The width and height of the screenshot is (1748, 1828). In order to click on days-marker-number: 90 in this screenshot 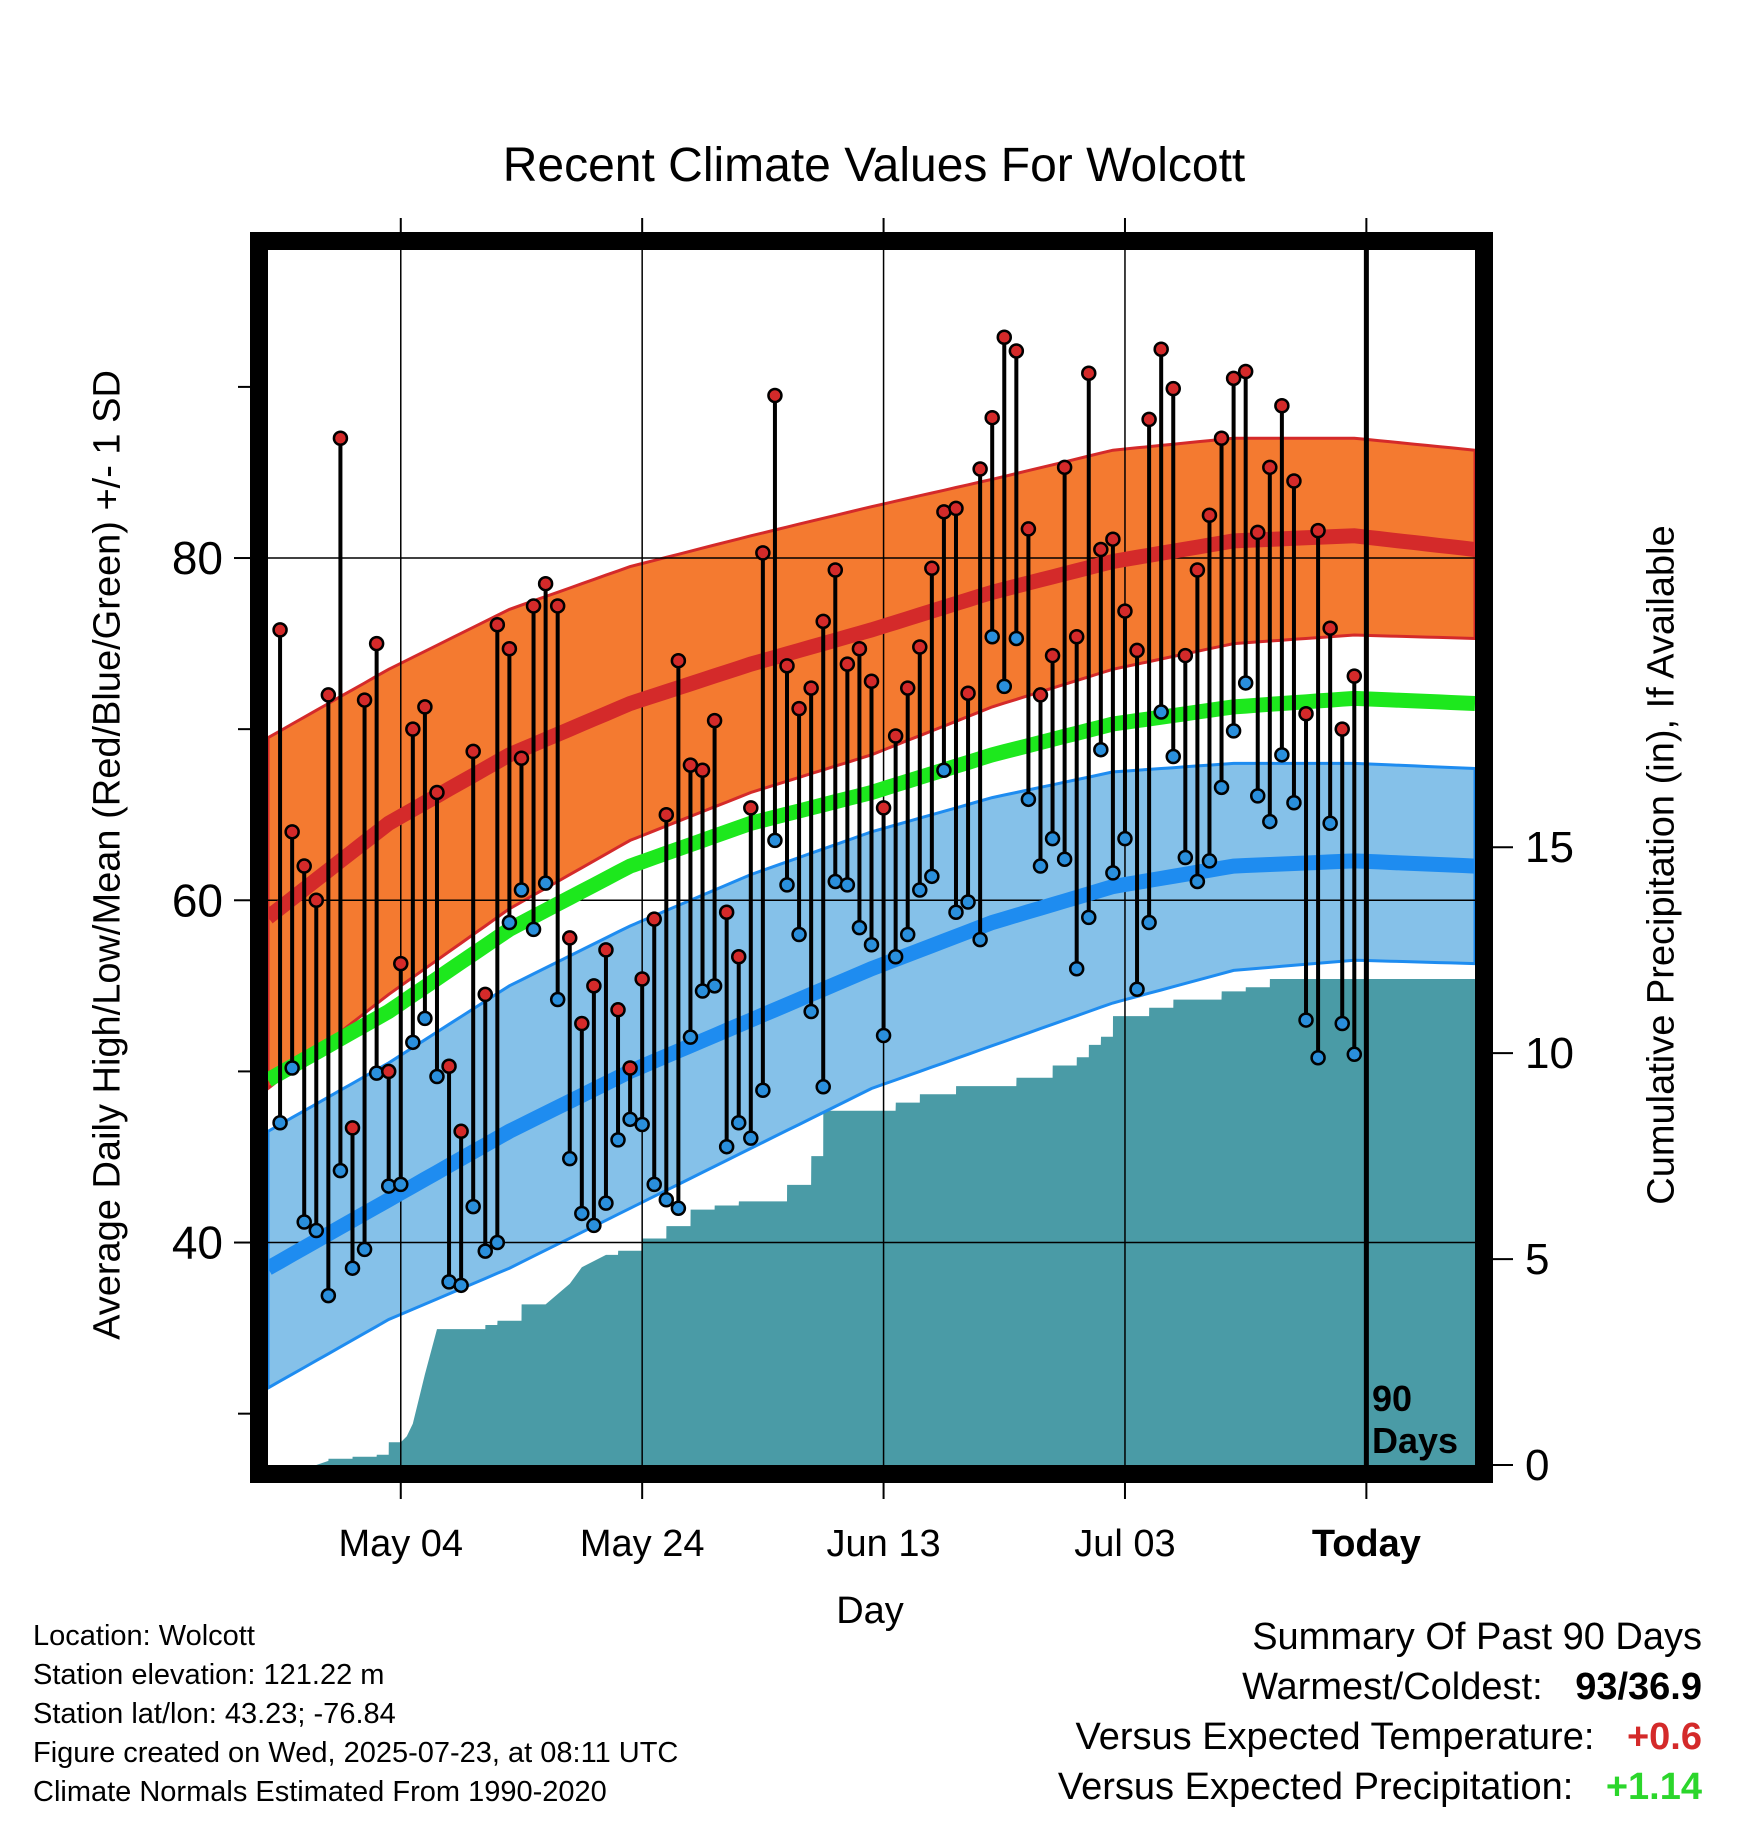, I will do `click(1392, 1398)`.